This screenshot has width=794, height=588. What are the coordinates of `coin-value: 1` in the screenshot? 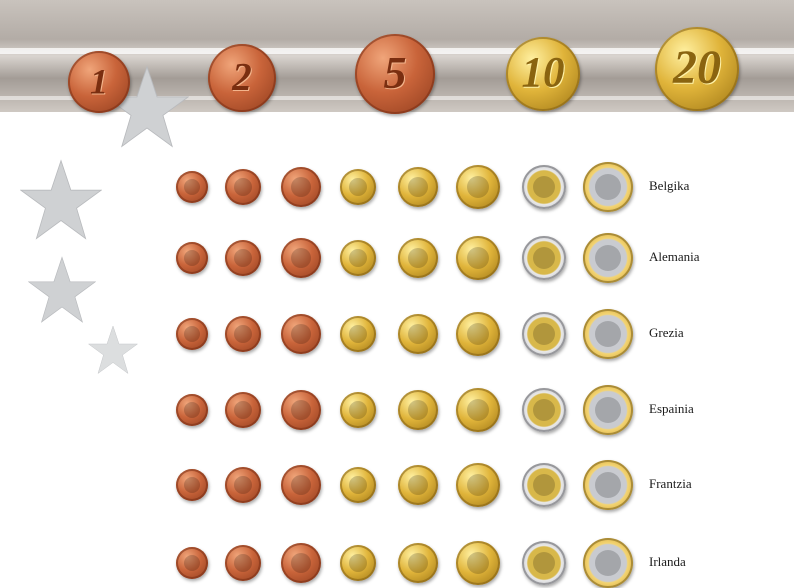 It's located at (99, 81).